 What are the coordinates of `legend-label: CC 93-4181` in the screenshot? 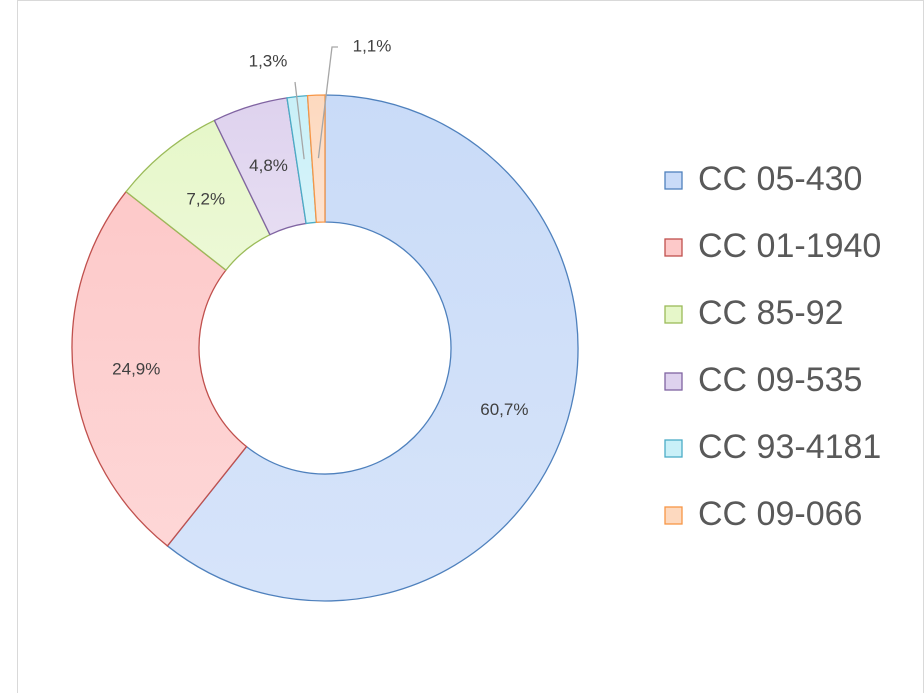 It's located at (789, 447).